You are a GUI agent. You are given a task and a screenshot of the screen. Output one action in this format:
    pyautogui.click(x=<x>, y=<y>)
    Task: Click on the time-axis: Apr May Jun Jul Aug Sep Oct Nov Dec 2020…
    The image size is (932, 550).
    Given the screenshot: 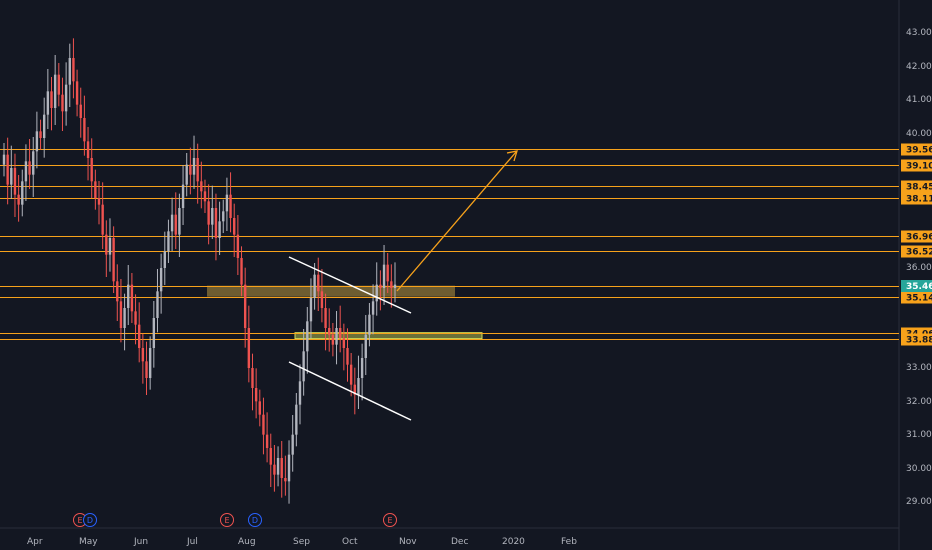 What is the action you would take?
    pyautogui.click(x=449, y=537)
    